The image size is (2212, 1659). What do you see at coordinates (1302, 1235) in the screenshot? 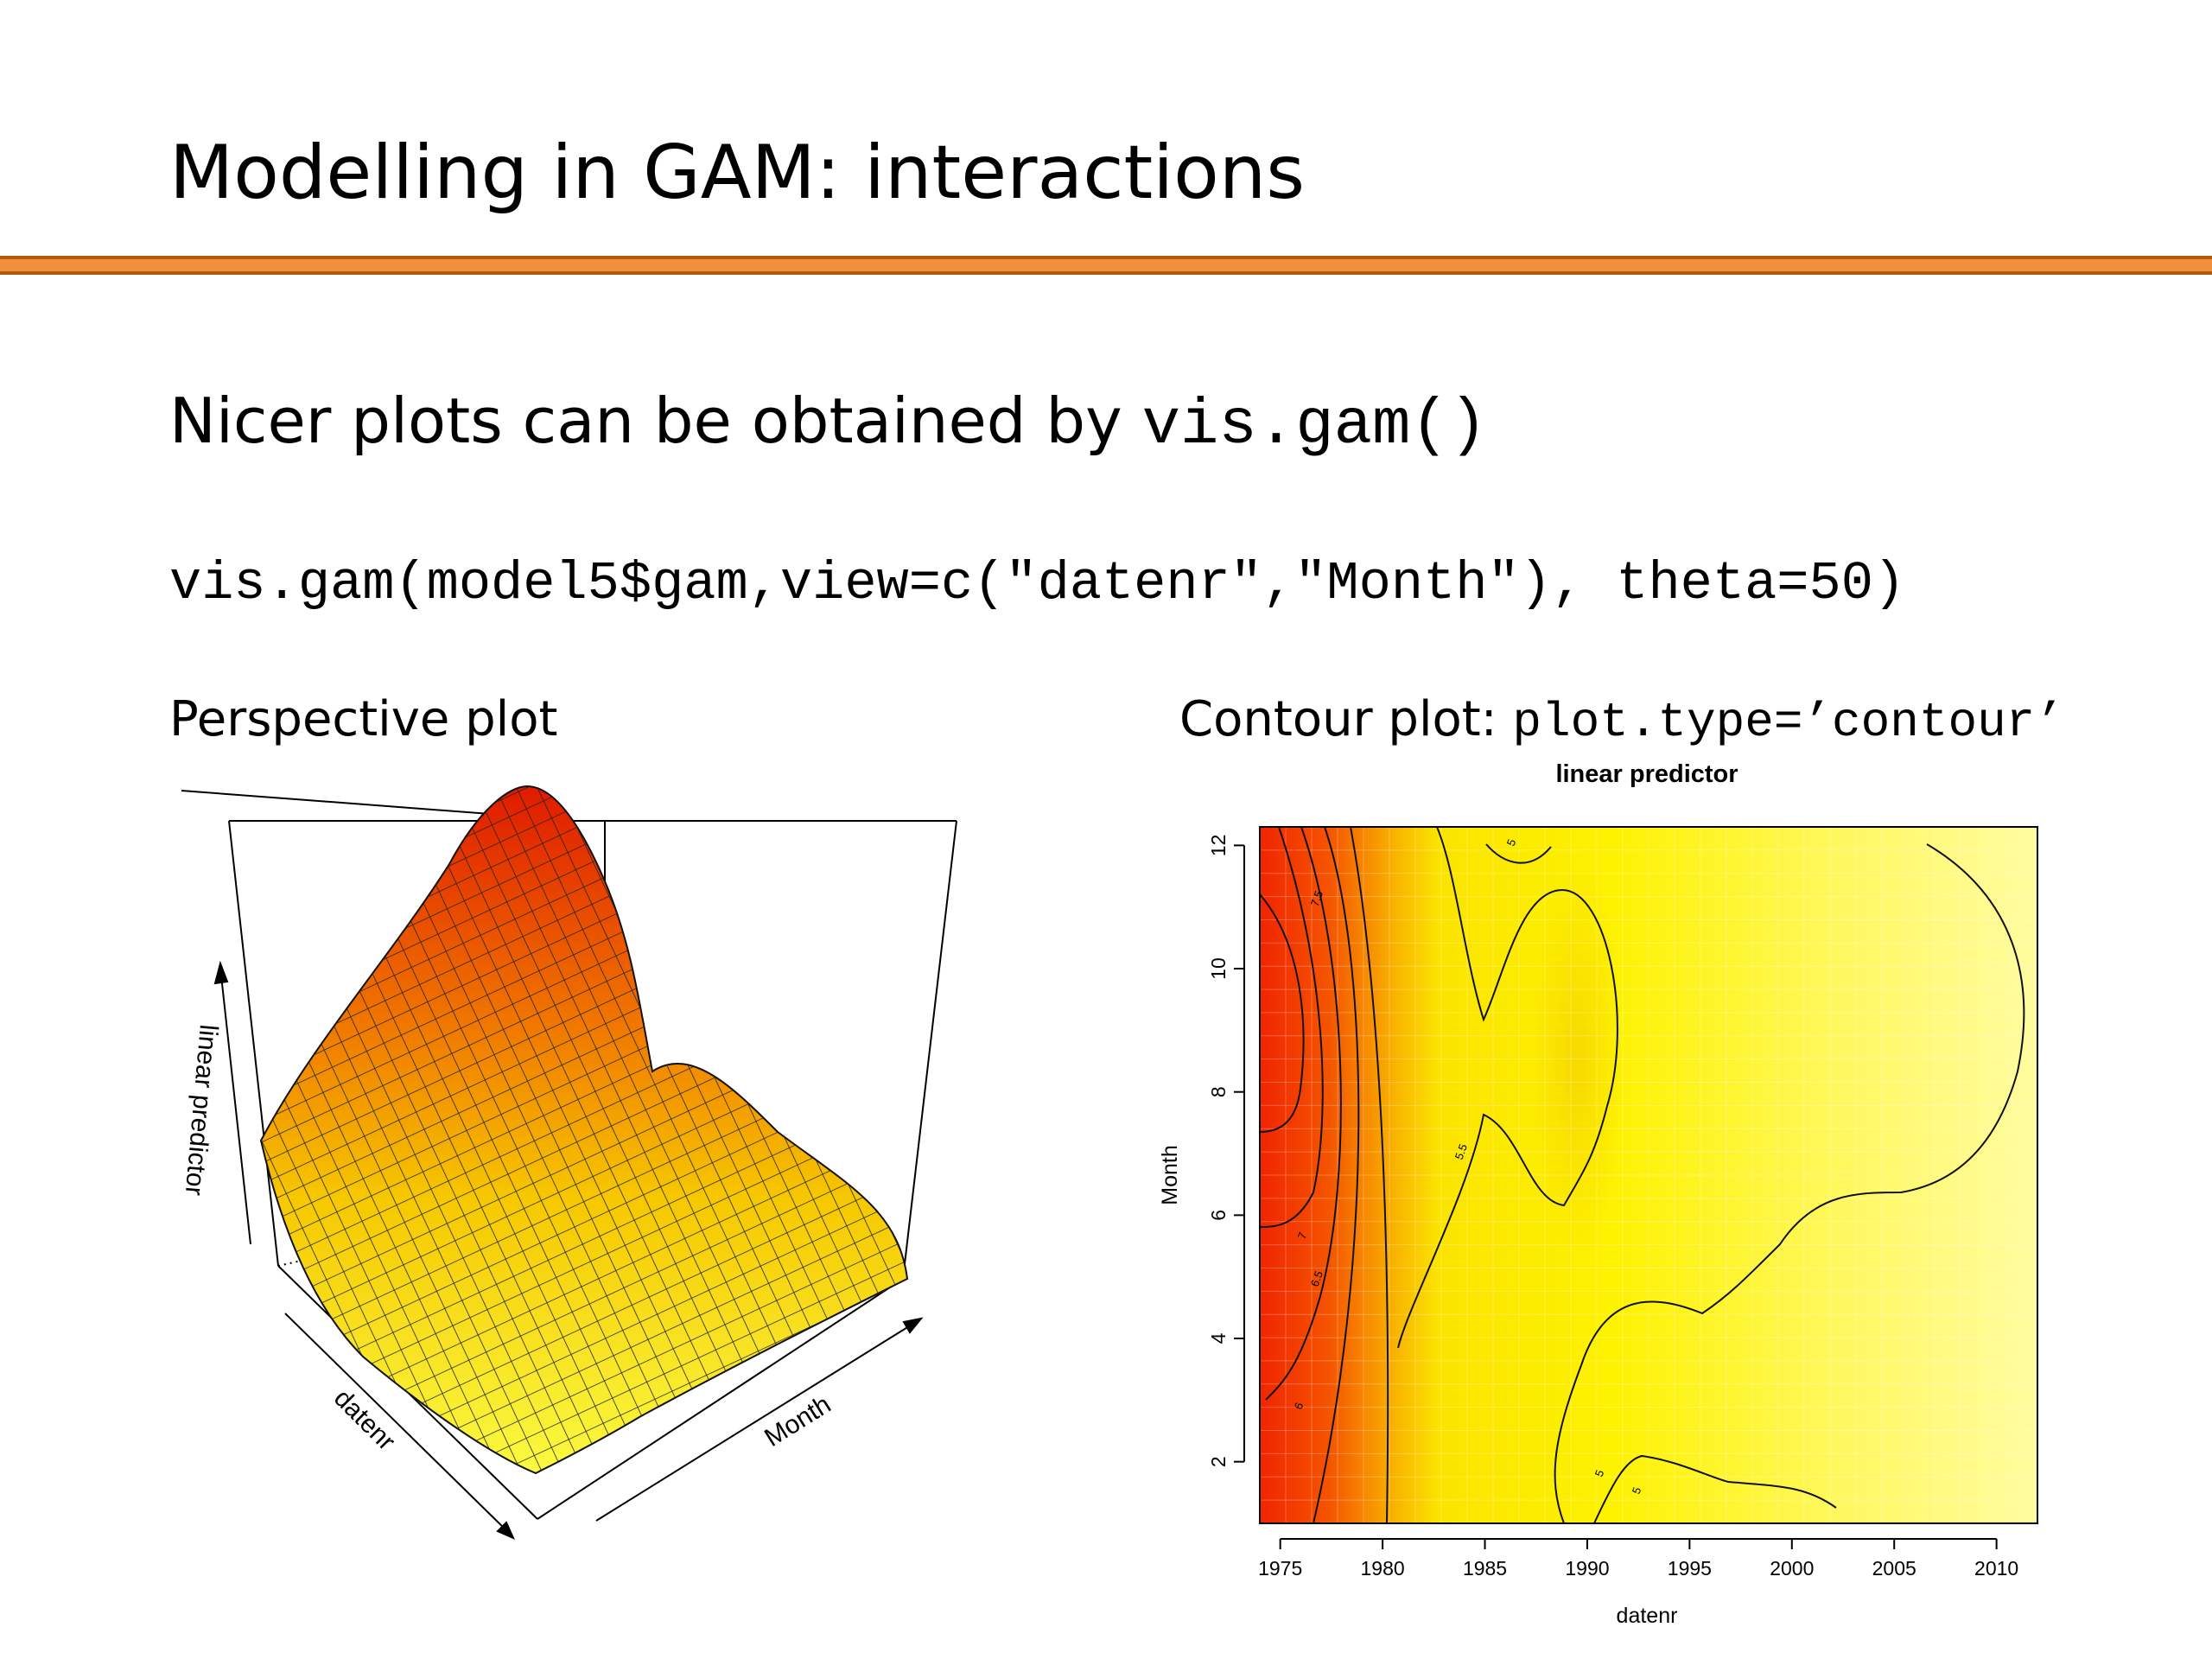
I see `contour-label: 7` at bounding box center [1302, 1235].